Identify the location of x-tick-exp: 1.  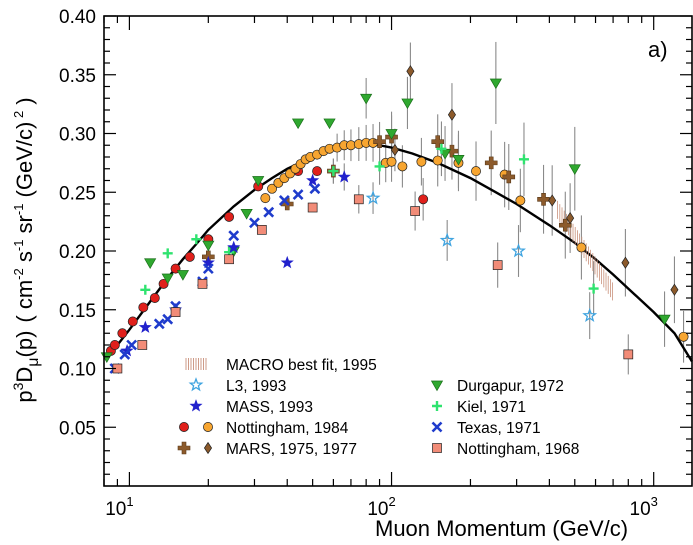
(129, 501).